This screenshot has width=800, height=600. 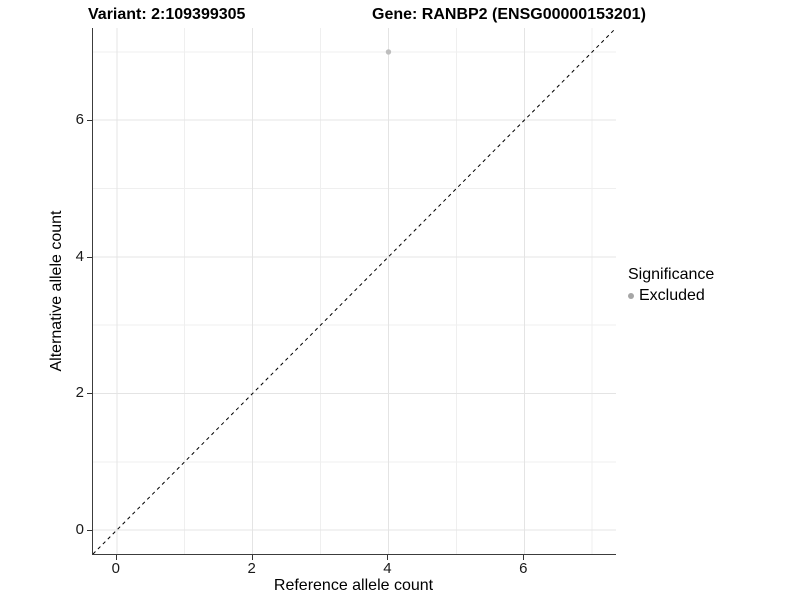 What do you see at coordinates (353, 585) in the screenshot?
I see `x-axis-title: Reference allele count` at bounding box center [353, 585].